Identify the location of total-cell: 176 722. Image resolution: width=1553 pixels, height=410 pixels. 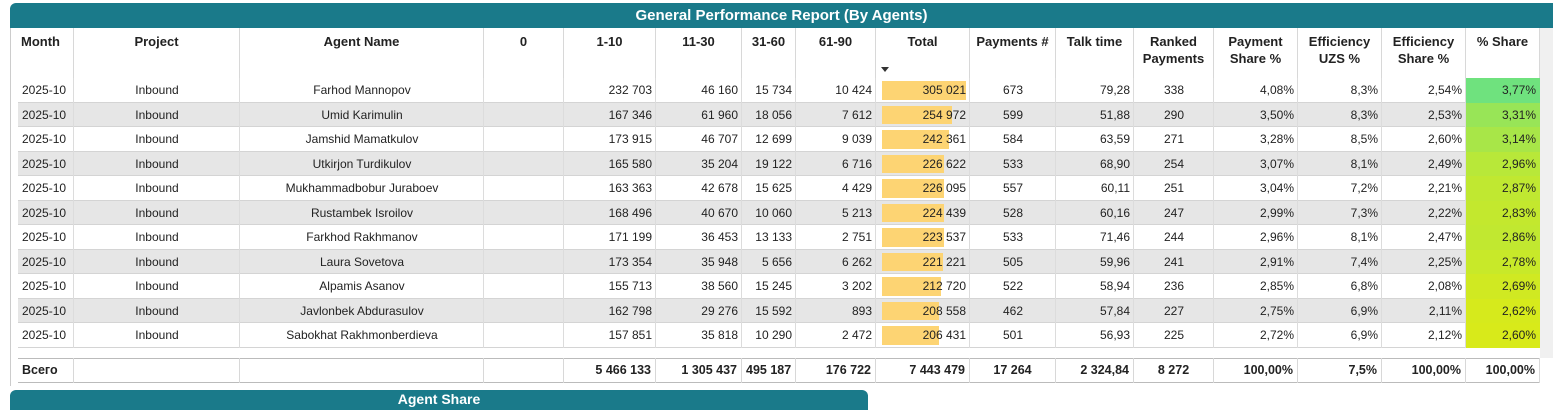
(836, 370).